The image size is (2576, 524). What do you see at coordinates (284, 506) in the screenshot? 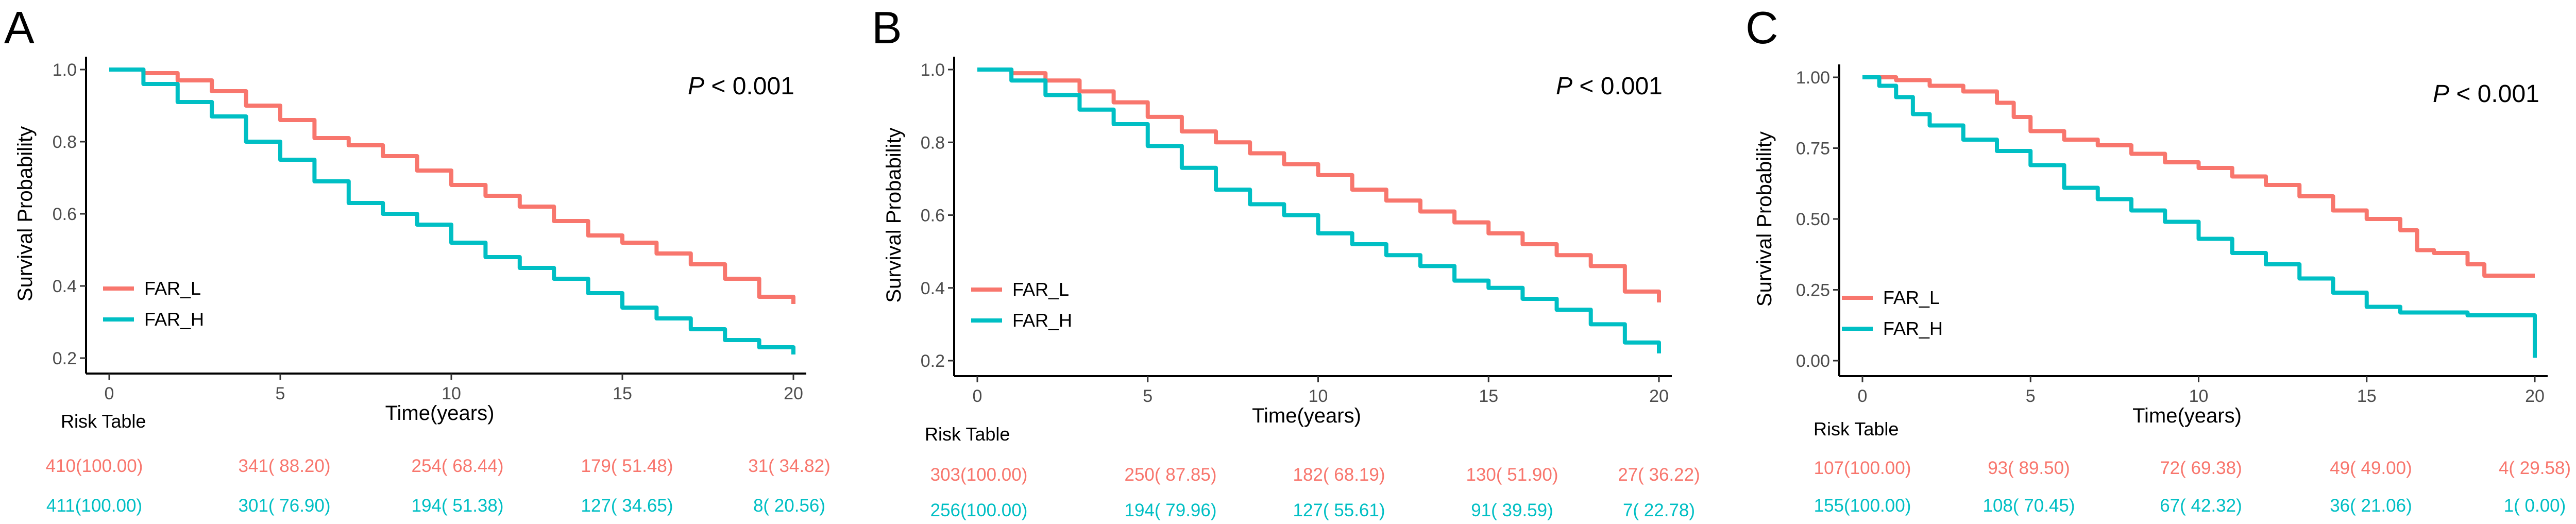
I see `risk-cell-far-h: 301( 76.90)` at bounding box center [284, 506].